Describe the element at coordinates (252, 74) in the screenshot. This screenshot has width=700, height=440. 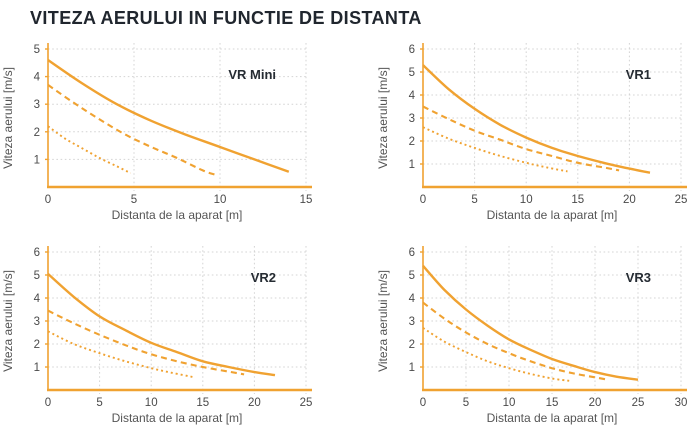
I see `chart-label: VR Mini` at that location.